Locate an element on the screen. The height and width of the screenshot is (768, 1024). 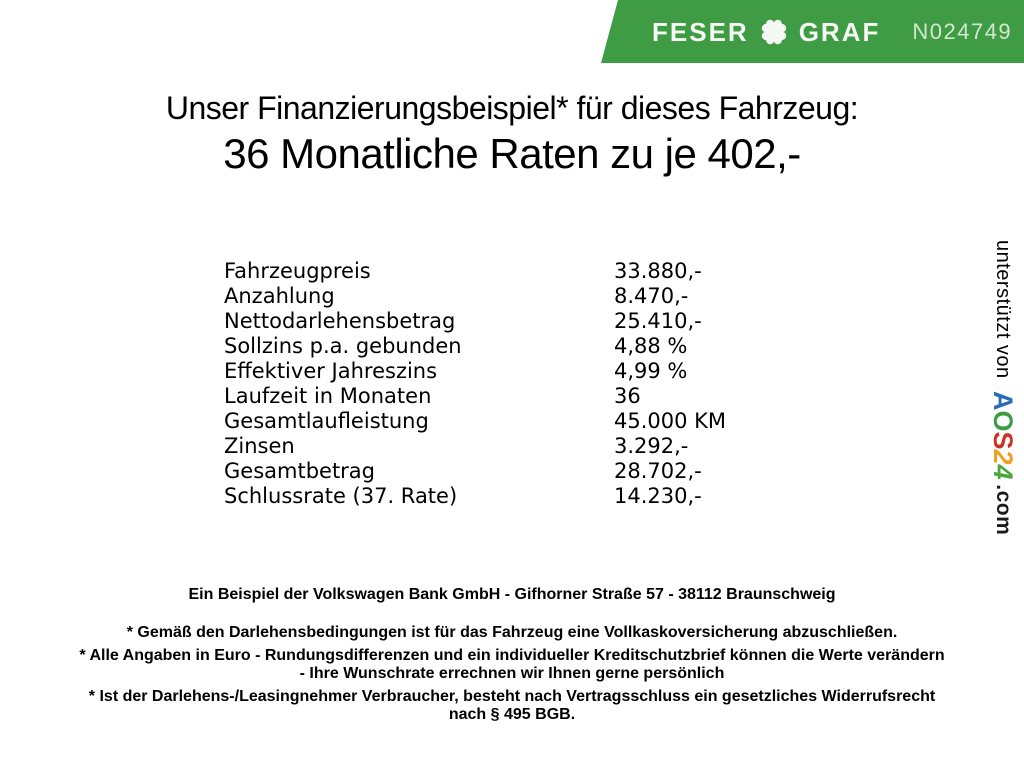
aos24-logo-letter: 2 is located at coordinates (1003, 457).